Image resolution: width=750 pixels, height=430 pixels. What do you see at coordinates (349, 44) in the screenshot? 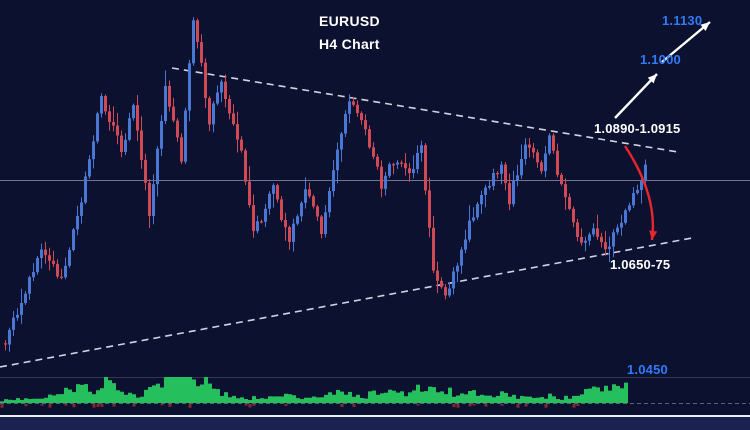
I see `chart-timeframe-subtitle: H4 Chart` at bounding box center [349, 44].